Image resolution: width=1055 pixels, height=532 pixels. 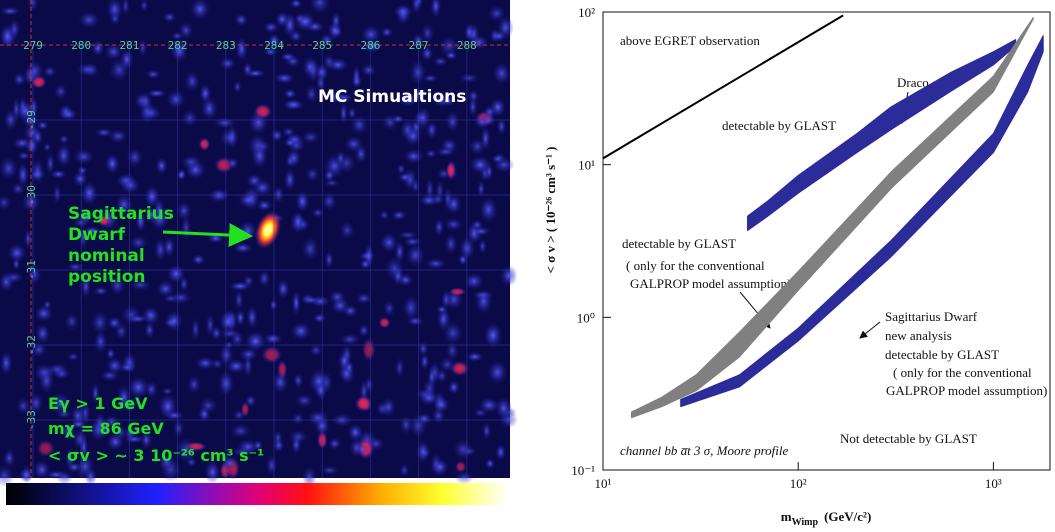 What do you see at coordinates (226, 45) in the screenshot?
I see `map-x-tick: 283` at bounding box center [226, 45].